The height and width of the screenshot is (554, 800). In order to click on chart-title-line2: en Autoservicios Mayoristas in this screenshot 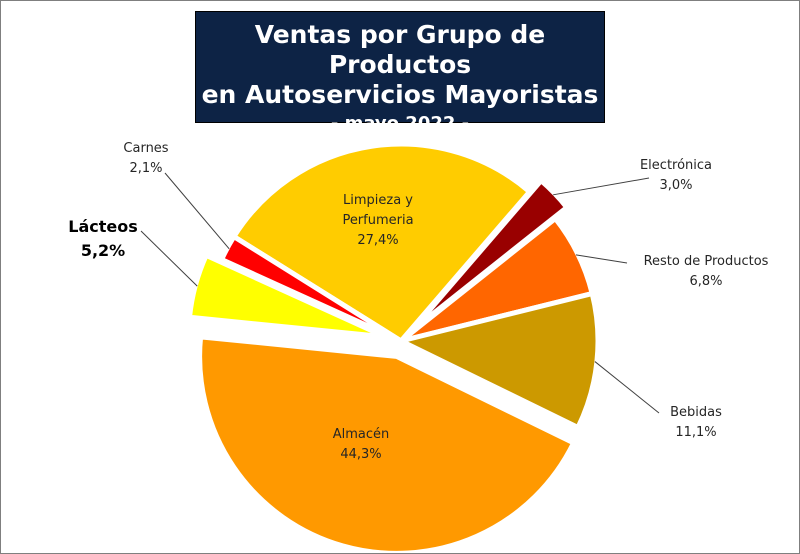, I will do `click(400, 94)`.